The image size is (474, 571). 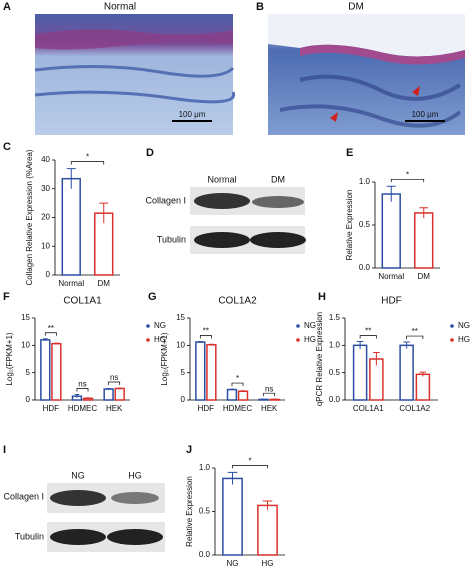 What do you see at coordinates (183, 372) in the screenshot?
I see `y-tick-label: 5` at bounding box center [183, 372].